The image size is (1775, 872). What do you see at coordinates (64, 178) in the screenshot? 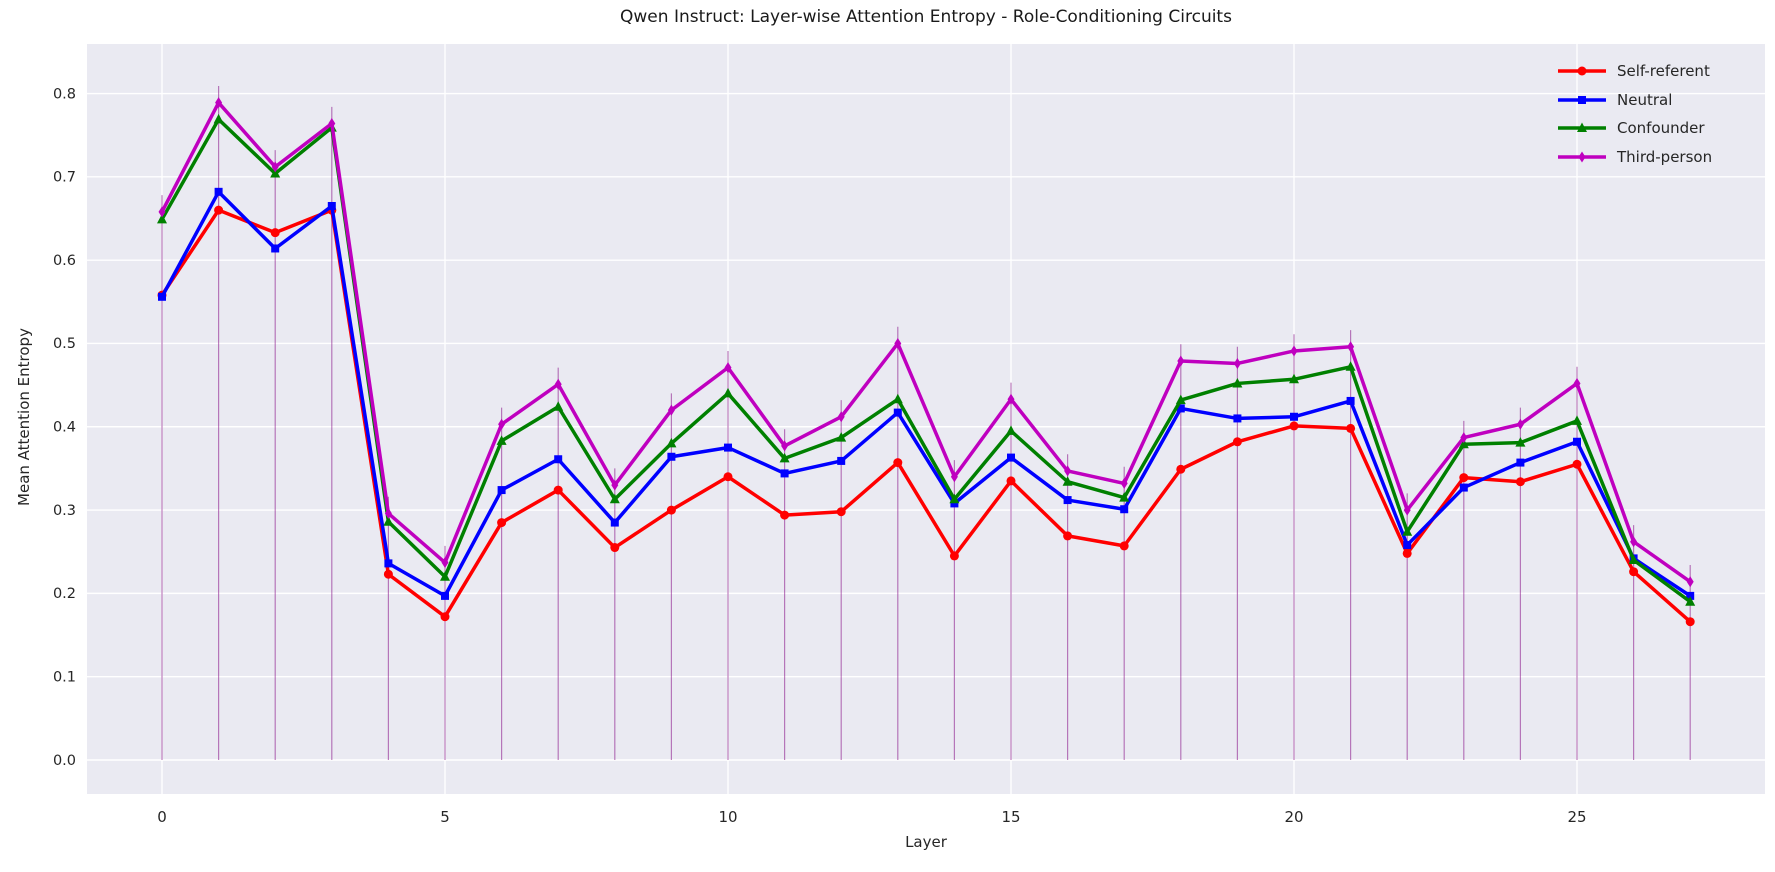
I see `y-tick-label: 0.7` at bounding box center [64, 178].